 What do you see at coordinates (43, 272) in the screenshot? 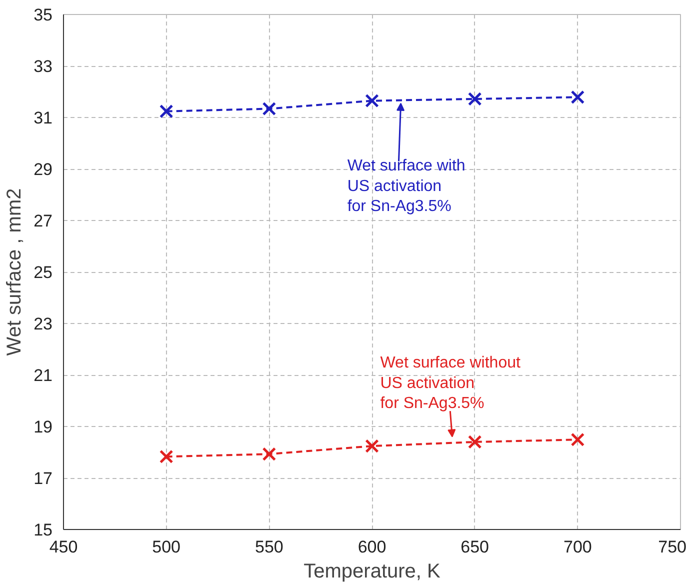
I see `y-tick-label: 25` at bounding box center [43, 272].